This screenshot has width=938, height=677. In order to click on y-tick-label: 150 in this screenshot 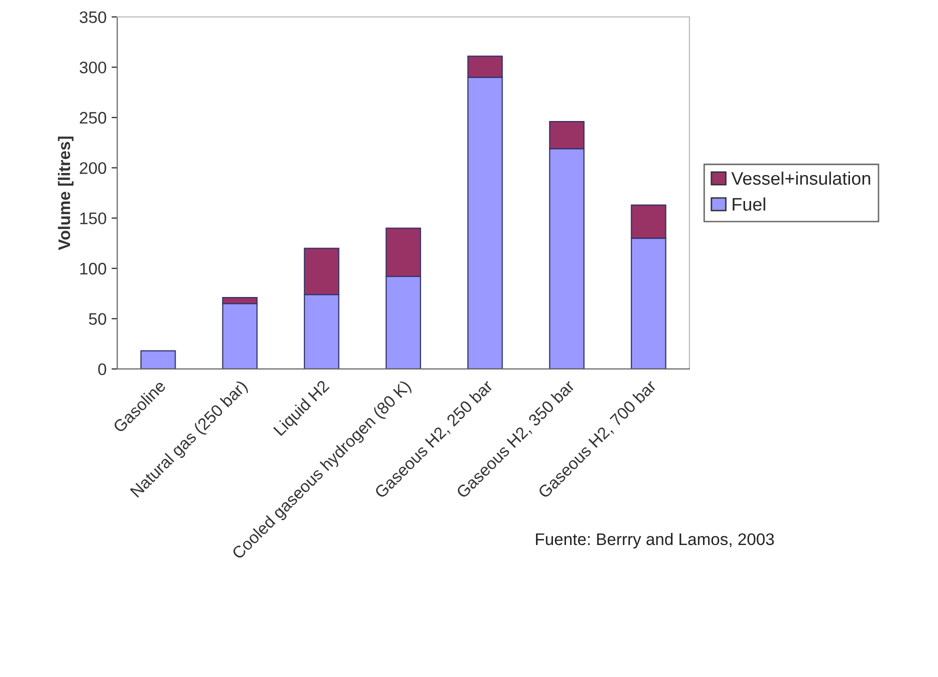, I will do `click(93, 218)`.